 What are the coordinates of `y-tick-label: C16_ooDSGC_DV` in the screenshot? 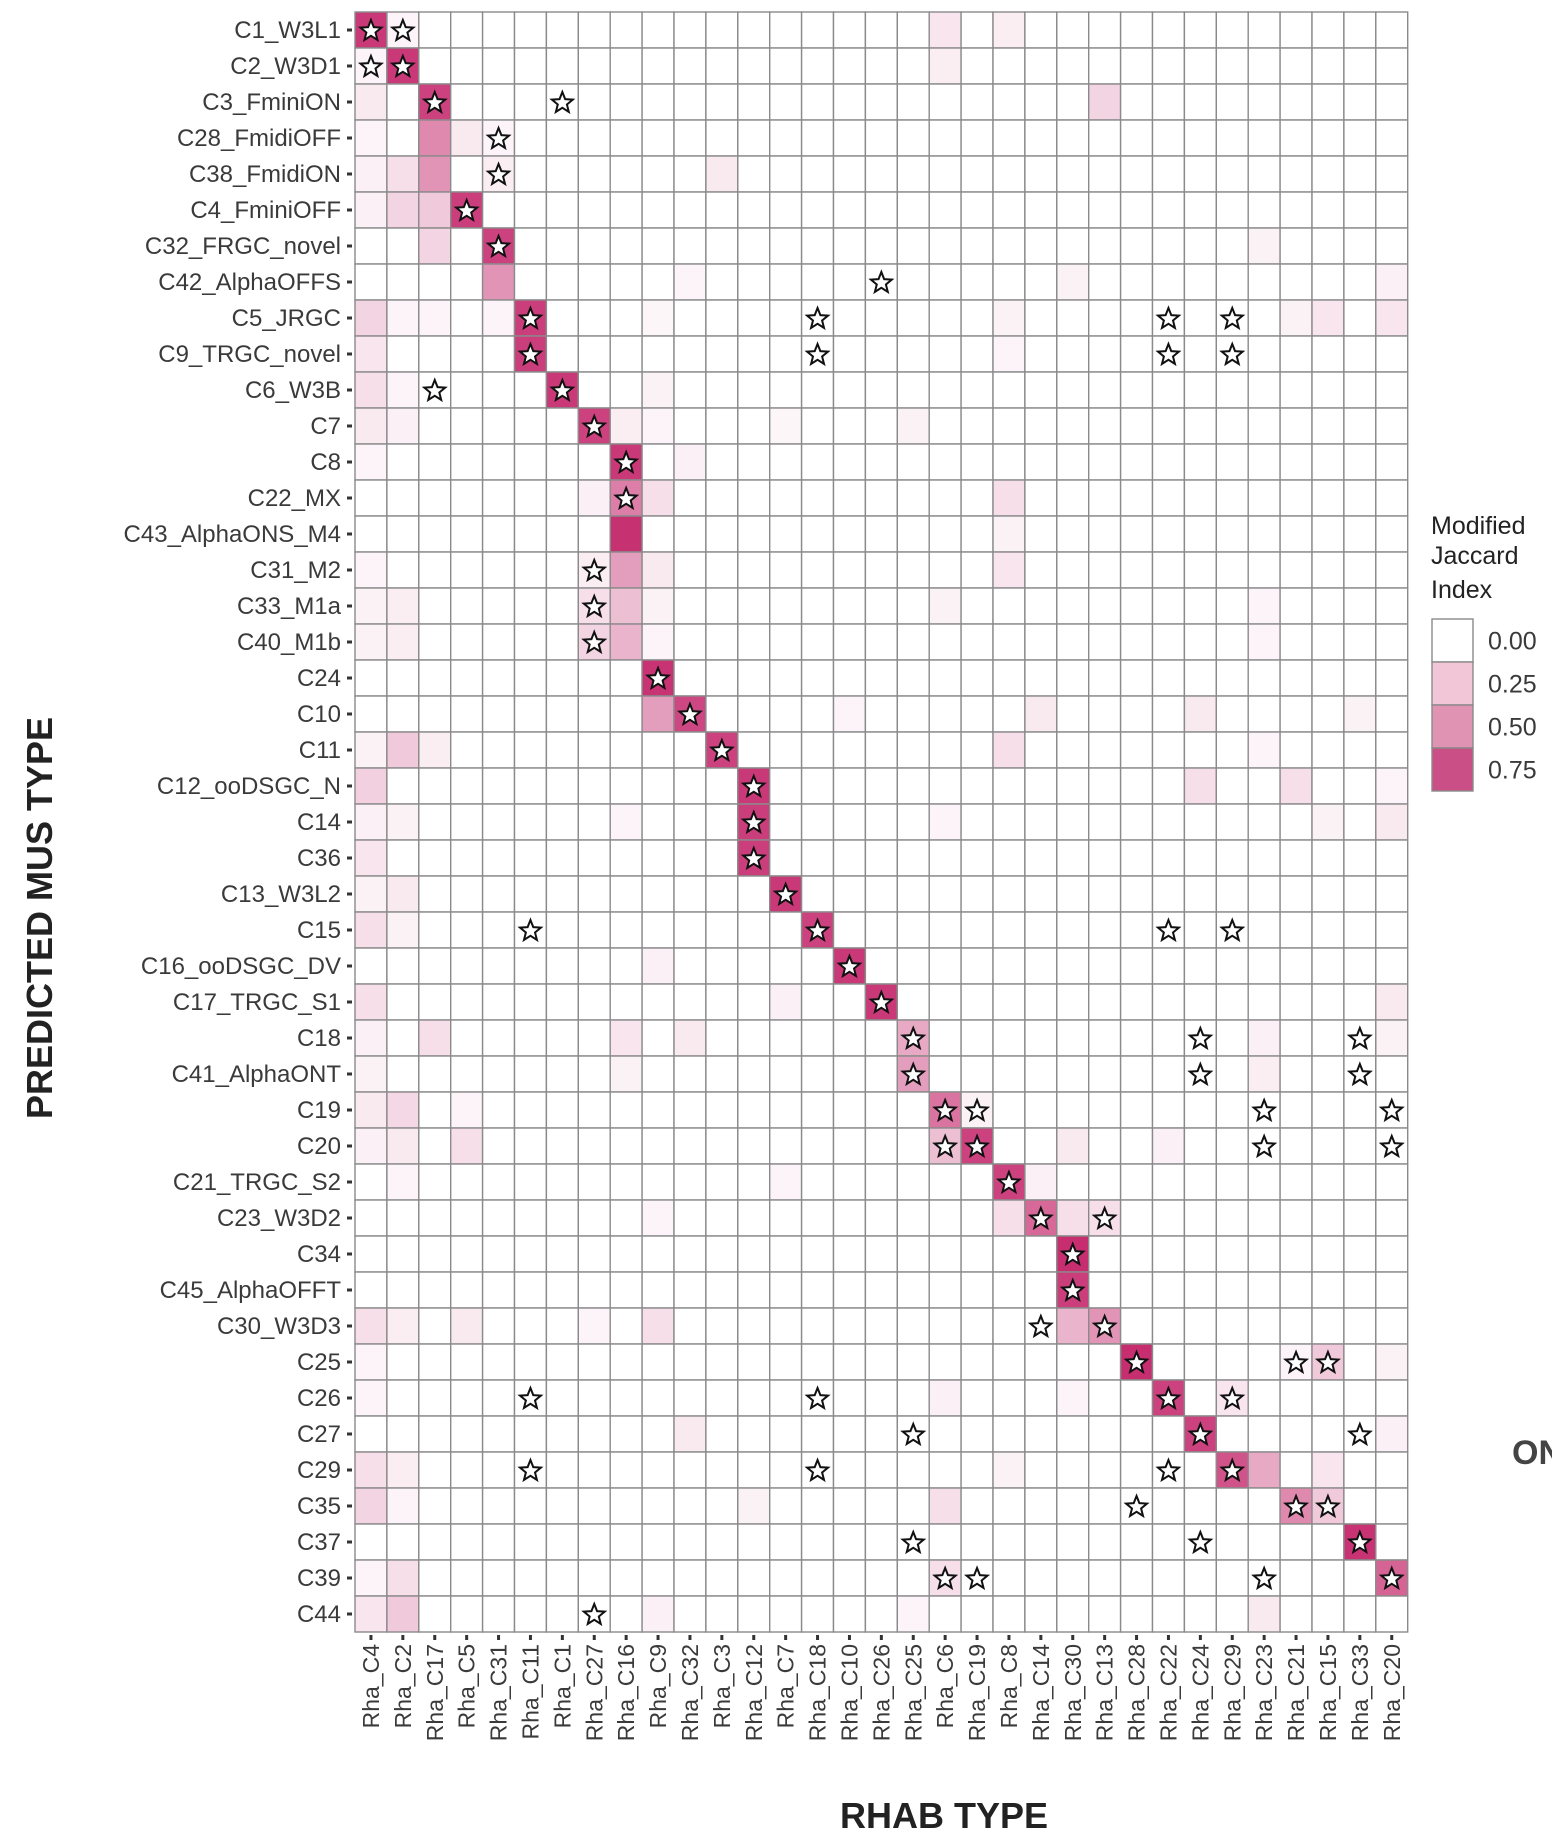 It's located at (241, 966).